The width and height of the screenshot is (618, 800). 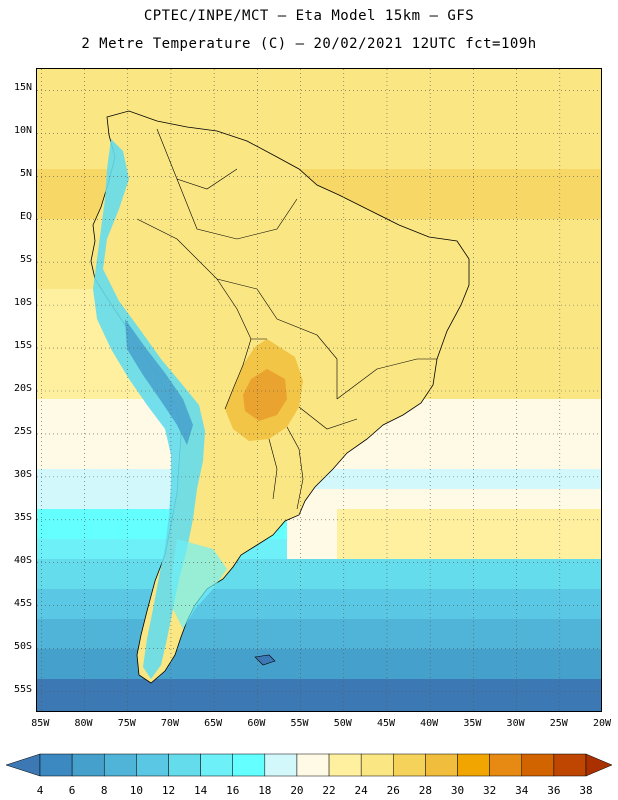 What do you see at coordinates (40, 723) in the screenshot?
I see `lon-label-85w: 85W` at bounding box center [40, 723].